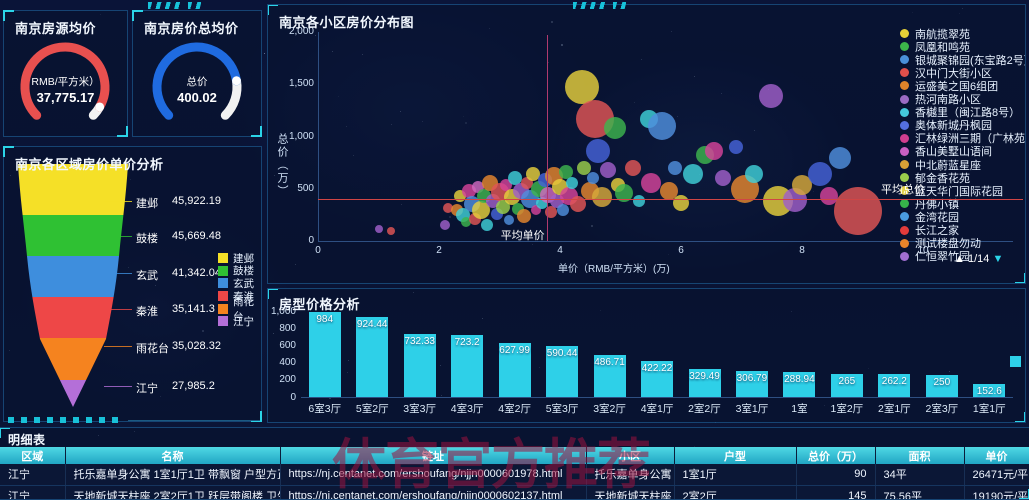  What do you see at coordinates (946, 125) in the screenshot?
I see `scatter-legend-item: 奥体新城丹枫园` at bounding box center [946, 125].